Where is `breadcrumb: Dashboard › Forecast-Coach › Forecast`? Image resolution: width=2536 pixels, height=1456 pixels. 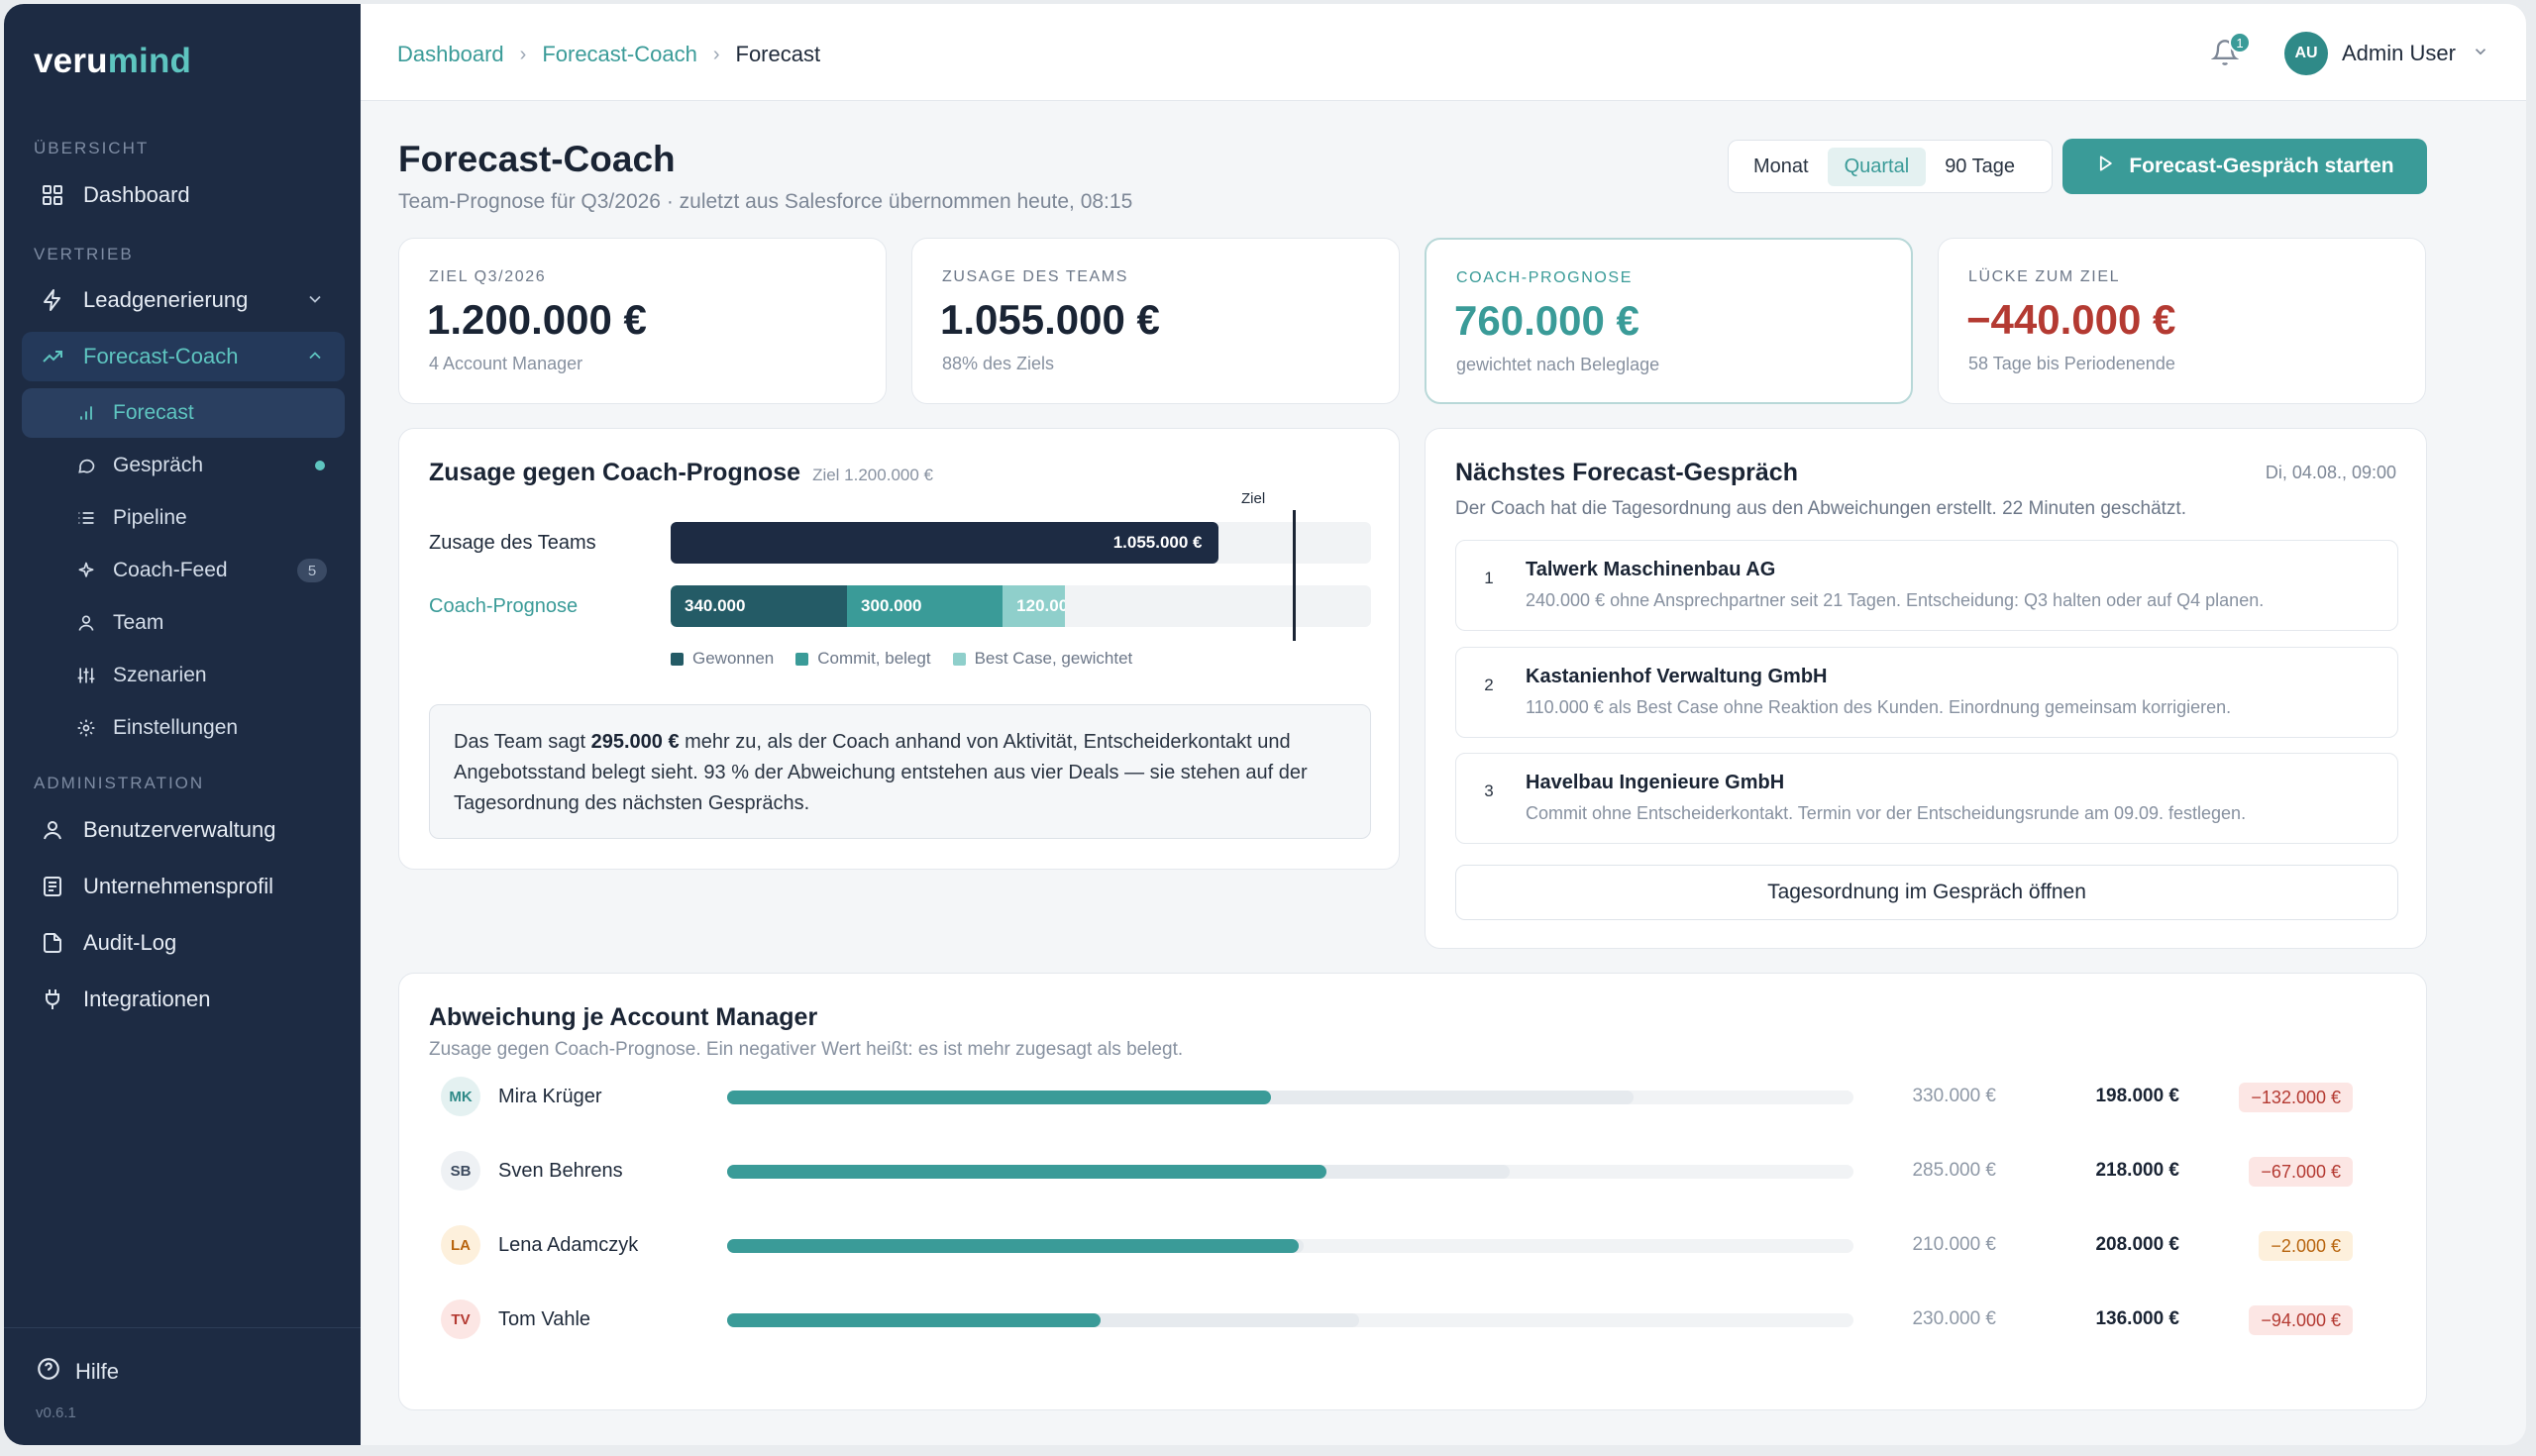 breadcrumb: Dashboard › Forecast-Coach › Forecast is located at coordinates (608, 54).